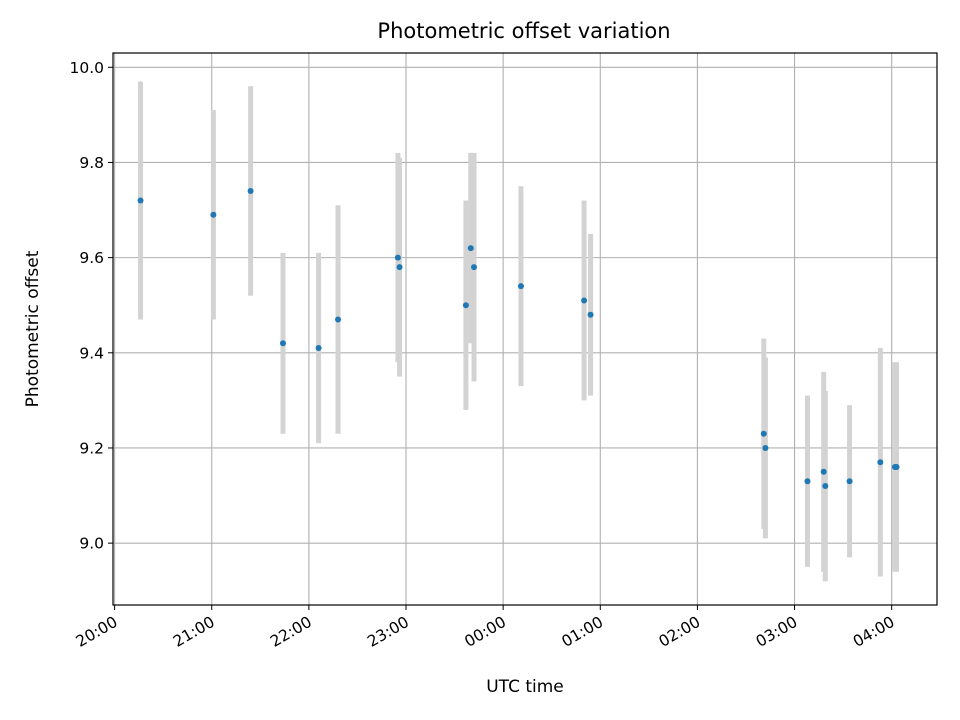 Image resolution: width=960 pixels, height=720 pixels. Describe the element at coordinates (525, 687) in the screenshot. I see `x-axis-label: UTC time` at that location.